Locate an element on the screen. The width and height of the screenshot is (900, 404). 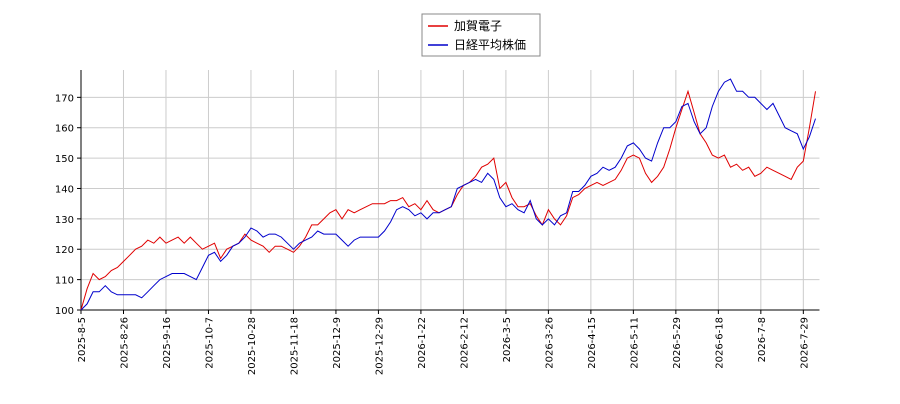
y-tick-label: 130 is located at coordinates (64, 220).